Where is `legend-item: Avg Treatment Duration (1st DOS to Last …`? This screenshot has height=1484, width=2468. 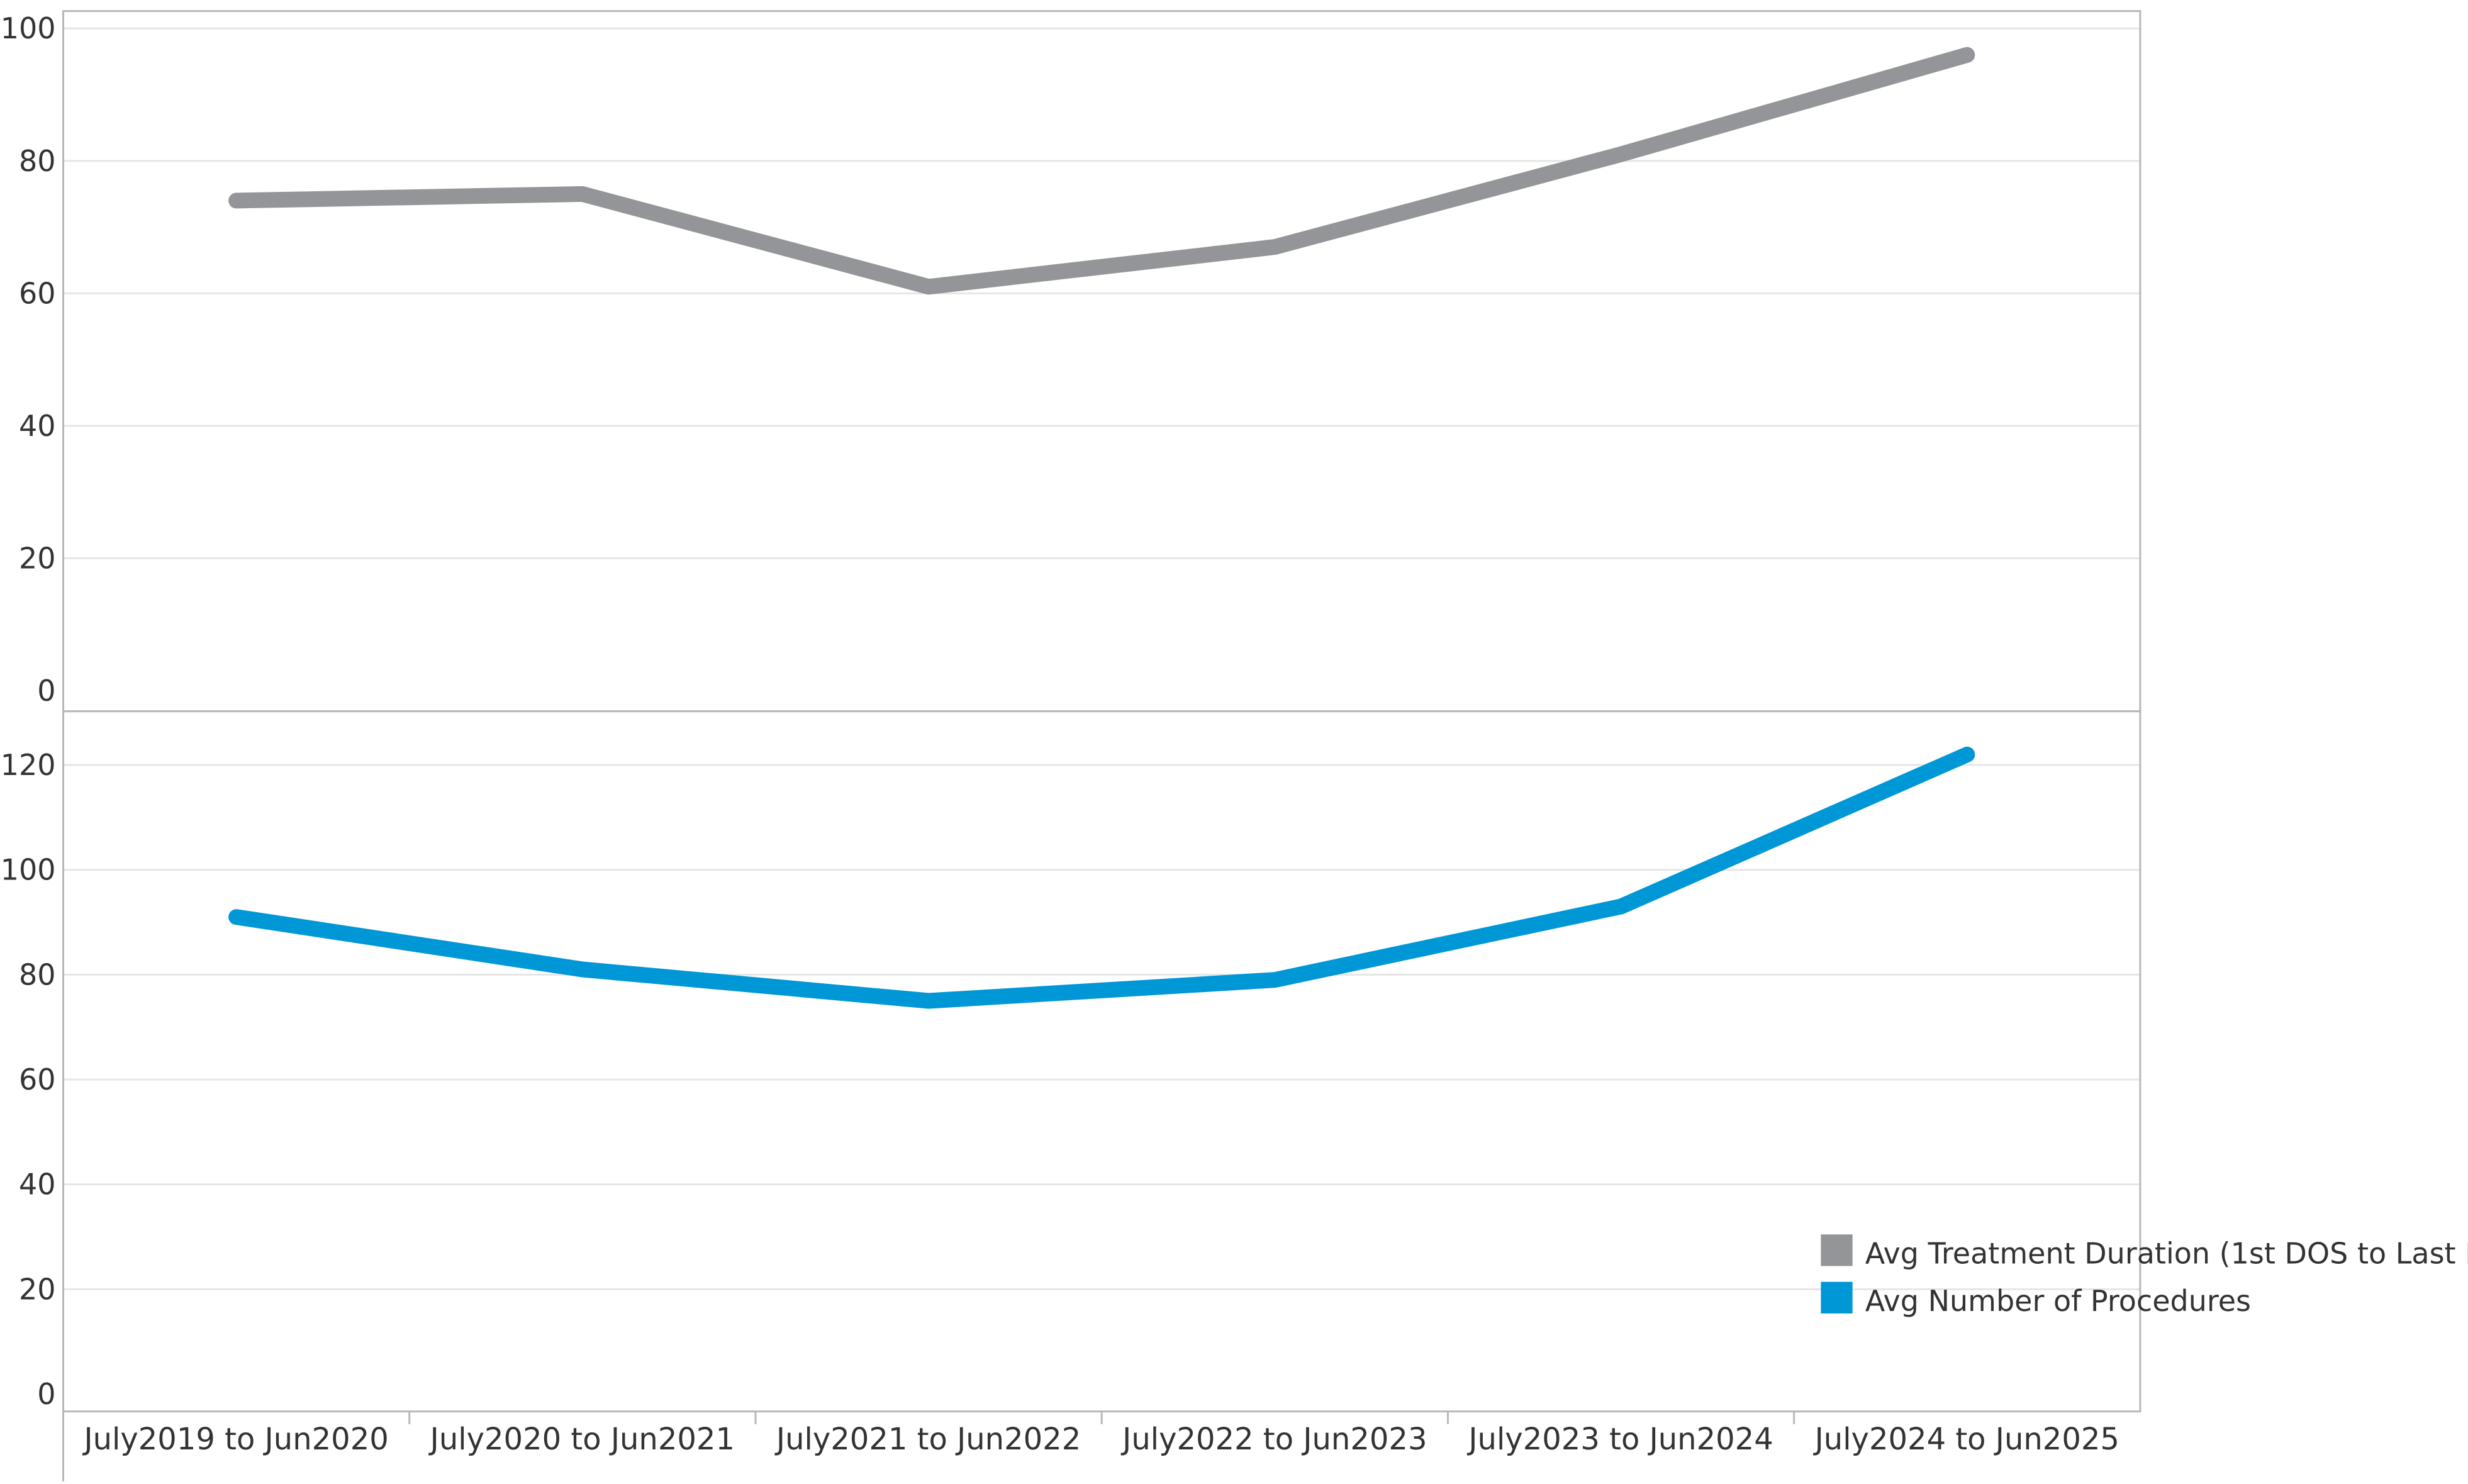 legend-item: Avg Treatment Duration (1st DOS to Last … is located at coordinates (2144, 1252).